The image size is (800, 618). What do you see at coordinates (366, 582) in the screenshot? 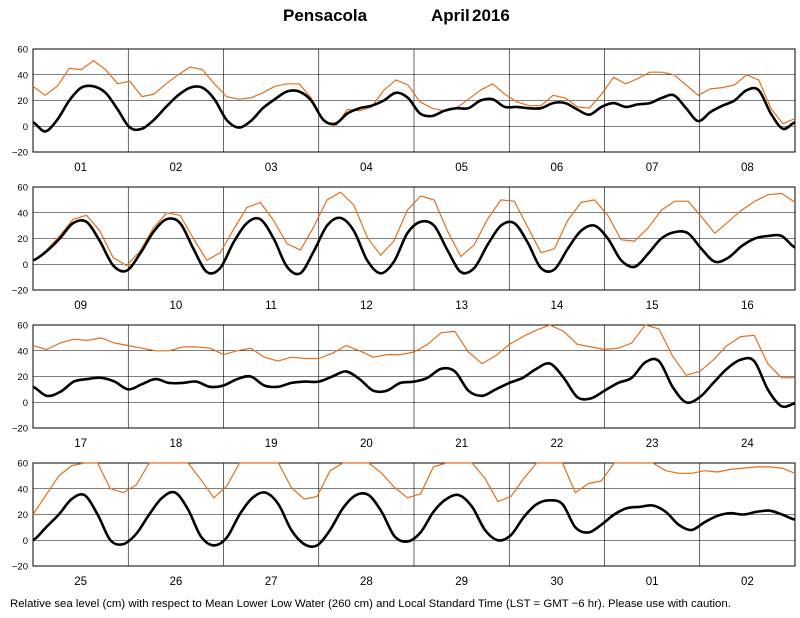
I see `day-label: 28` at bounding box center [366, 582].